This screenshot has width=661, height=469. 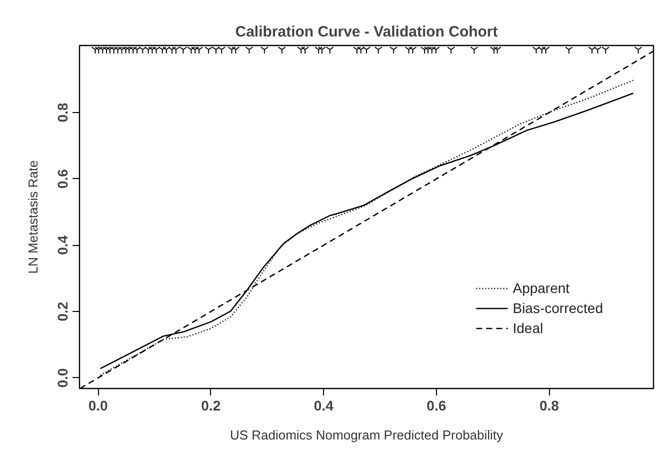 I want to click on legend-label: Bias-corrected, so click(x=557, y=308).